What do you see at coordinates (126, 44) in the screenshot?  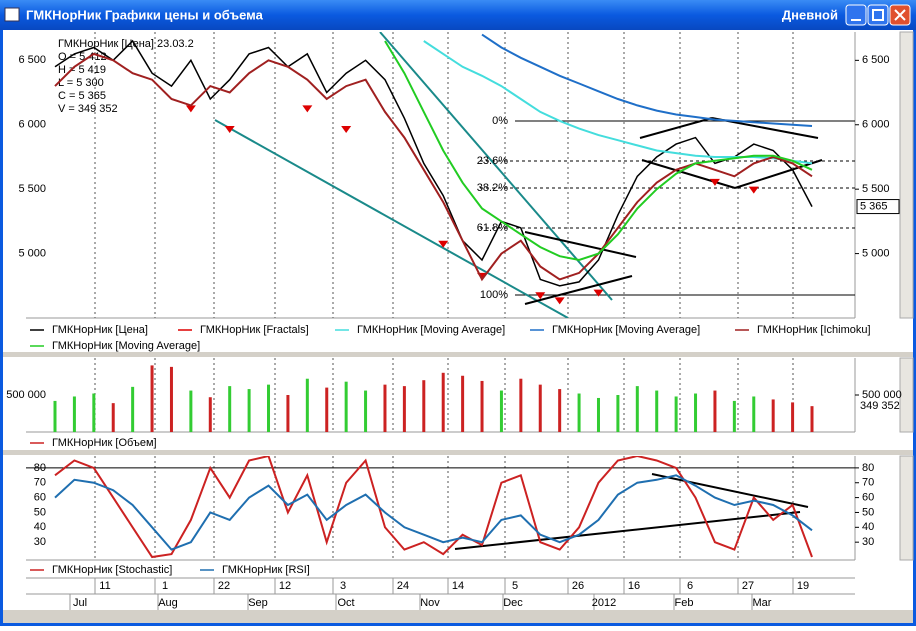 I see `info-header: ГМКНорНик [Цена] 23.03.2` at bounding box center [126, 44].